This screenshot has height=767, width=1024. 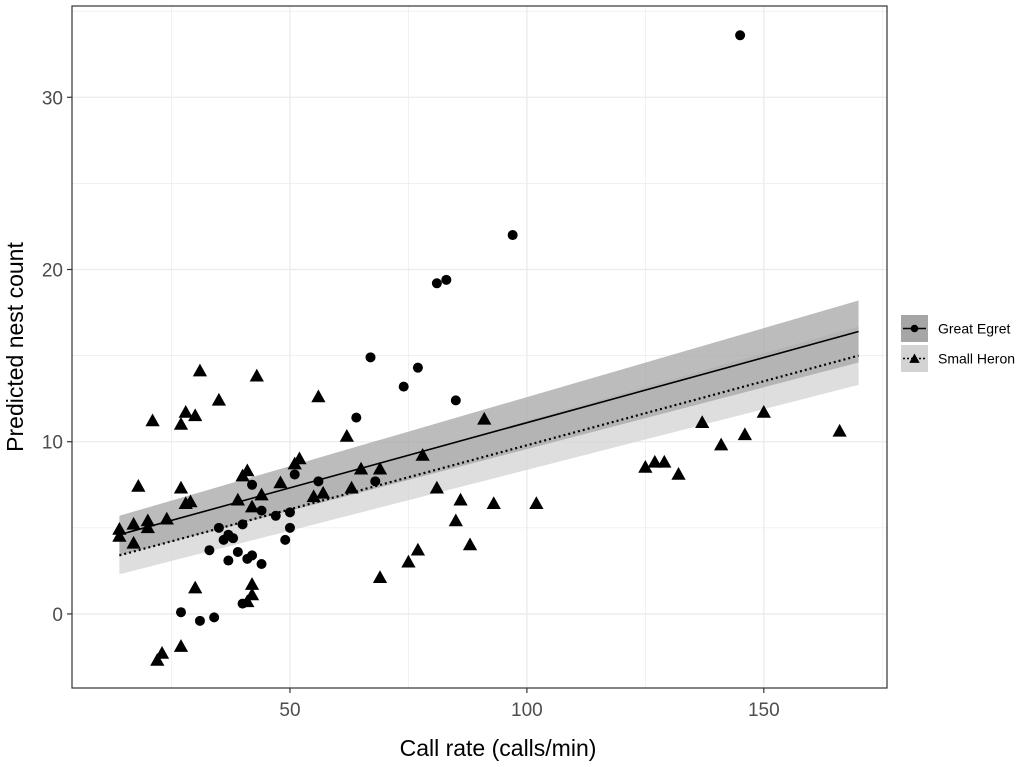 What do you see at coordinates (498, 748) in the screenshot?
I see `x-axis-title: Call rate (calls/min)` at bounding box center [498, 748].